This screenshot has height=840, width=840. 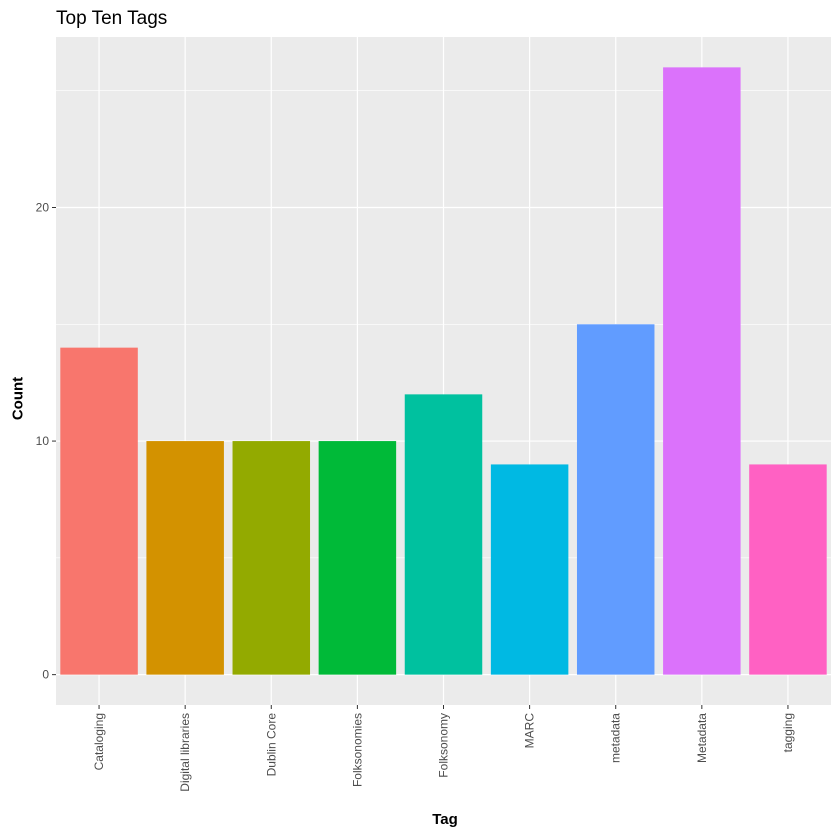 I want to click on x-tick-label: MARC, so click(x=530, y=731).